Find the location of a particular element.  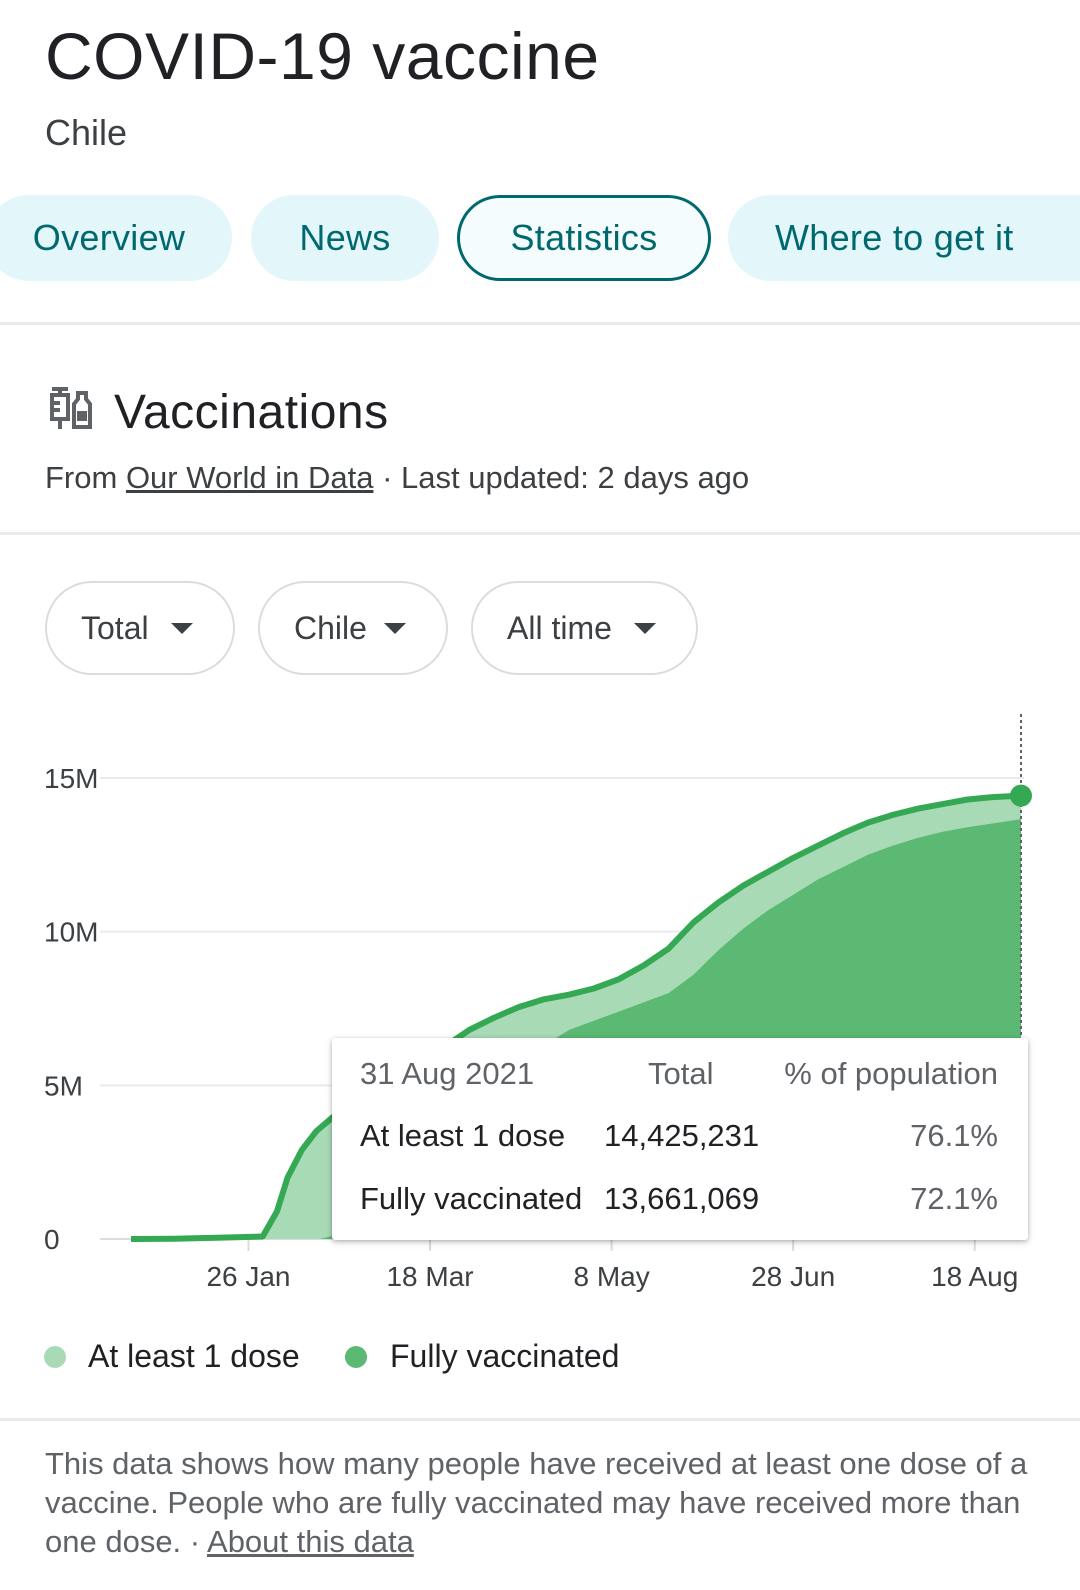

tab-bar: Overview News Statistics Where to get it is located at coordinates (540, 239).